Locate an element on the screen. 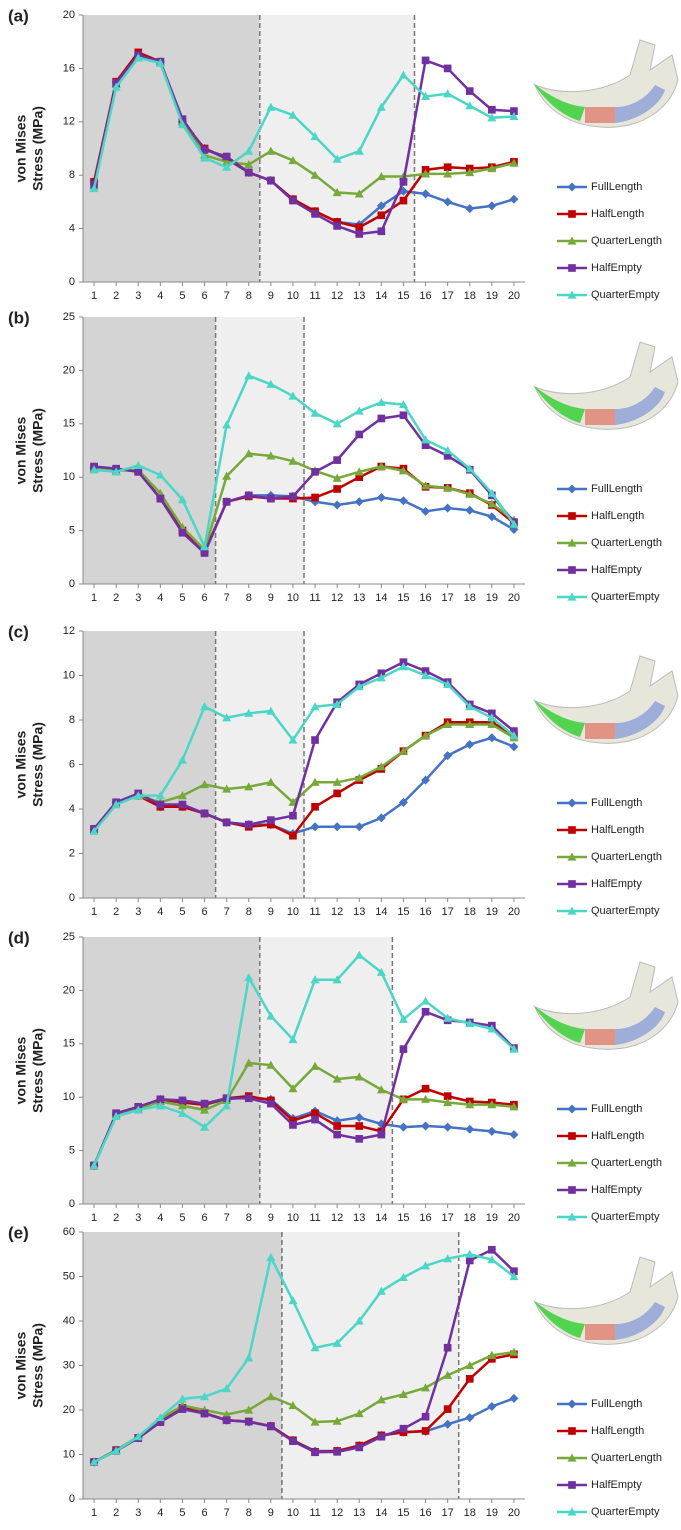 The height and width of the screenshot is (1530, 681). panel-label: (e) is located at coordinates (18, 1232).